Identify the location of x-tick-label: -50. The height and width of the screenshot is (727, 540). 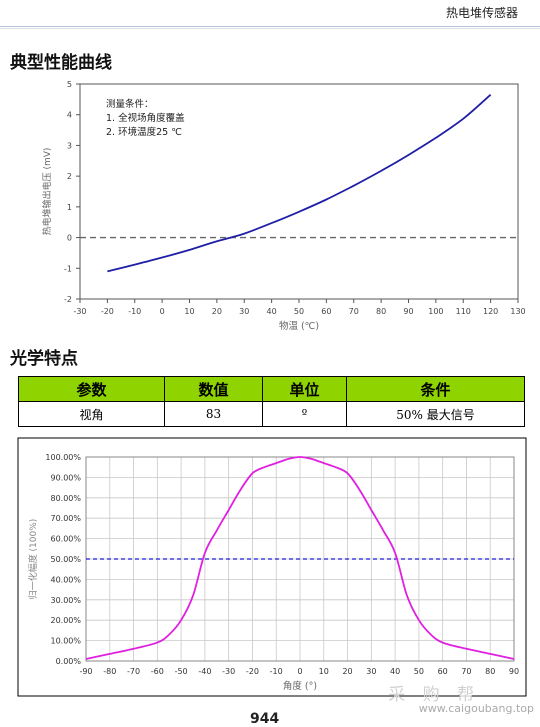
(181, 671).